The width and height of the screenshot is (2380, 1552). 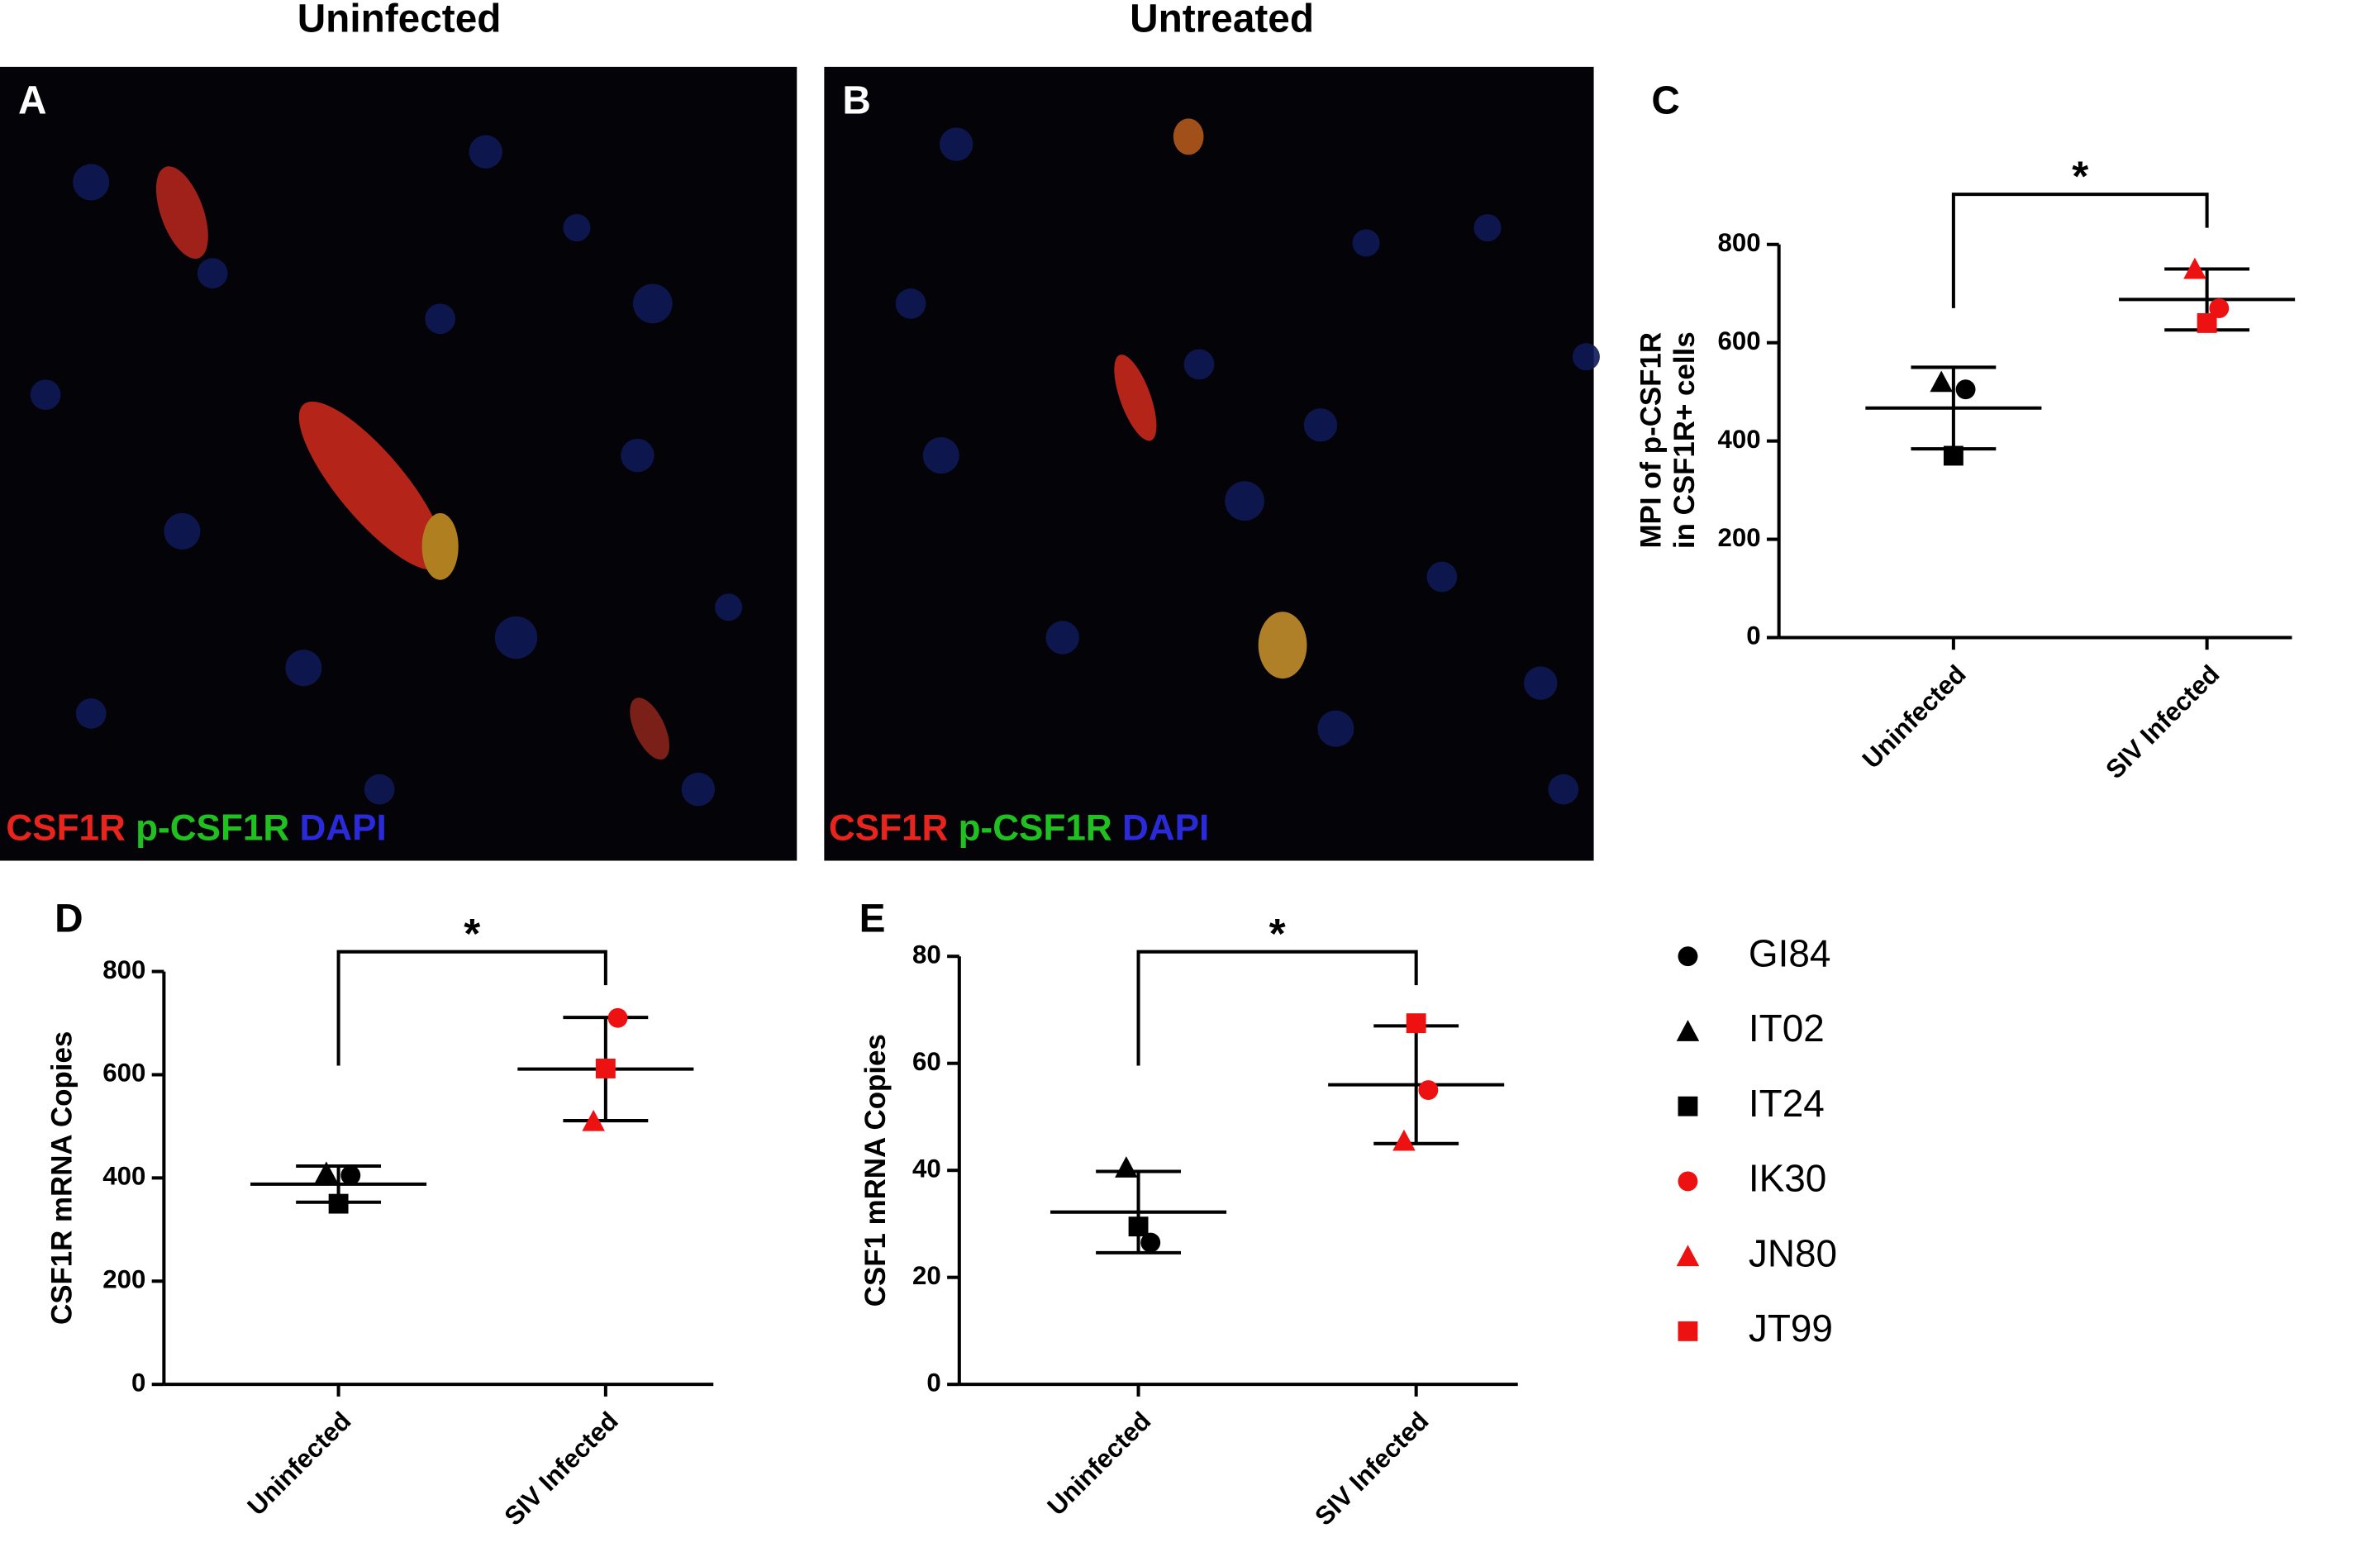 I want to click on panel-label: E, so click(x=872, y=919).